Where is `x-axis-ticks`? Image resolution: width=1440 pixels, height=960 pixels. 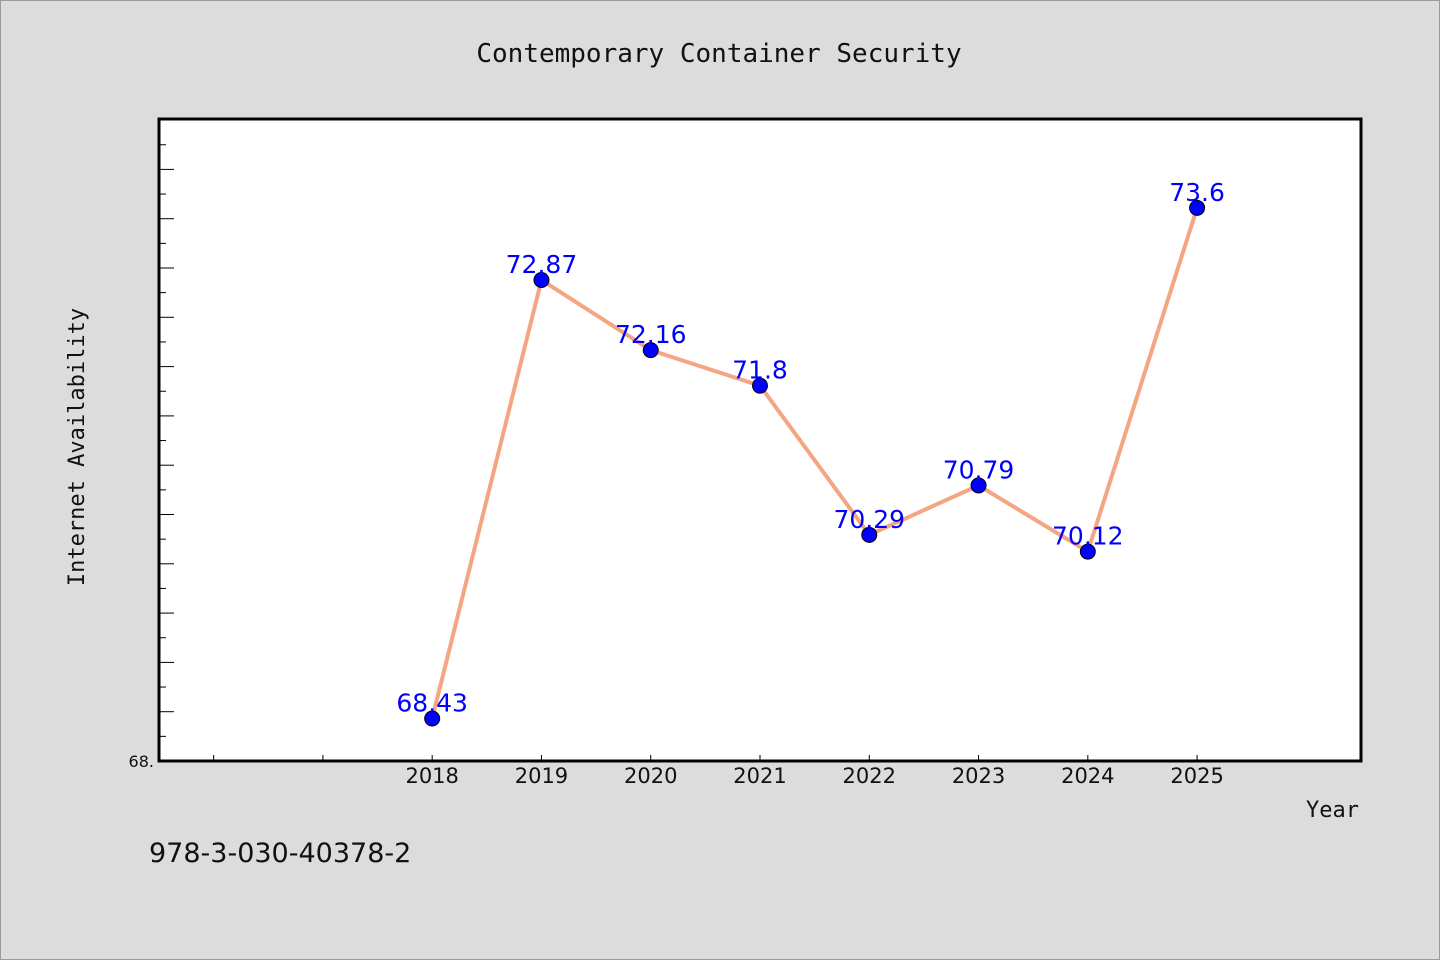 x-axis-ticks is located at coordinates (705, 758).